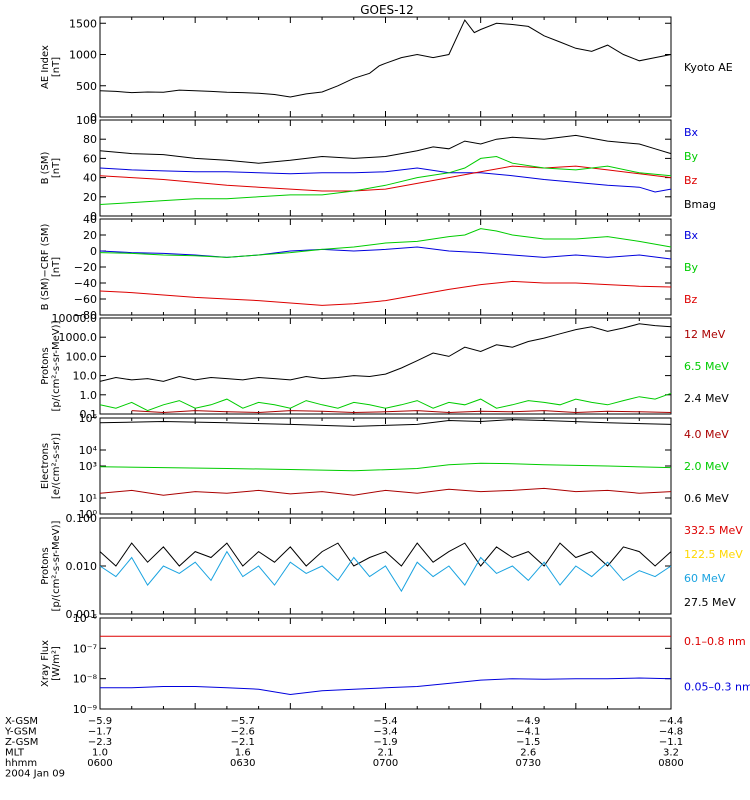 This screenshot has height=800, width=750. Describe the element at coordinates (21, 742) in the screenshot. I see `x-row-label: Z-GSM` at that location.